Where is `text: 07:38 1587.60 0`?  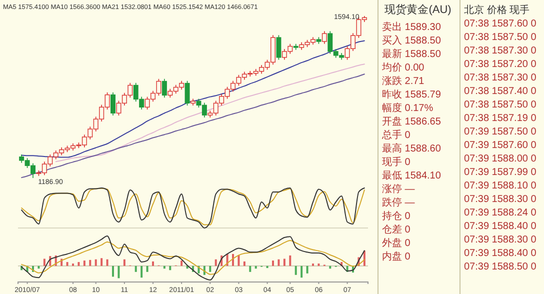
text: 07:38 1587.60 0 is located at coordinates (500, 24).